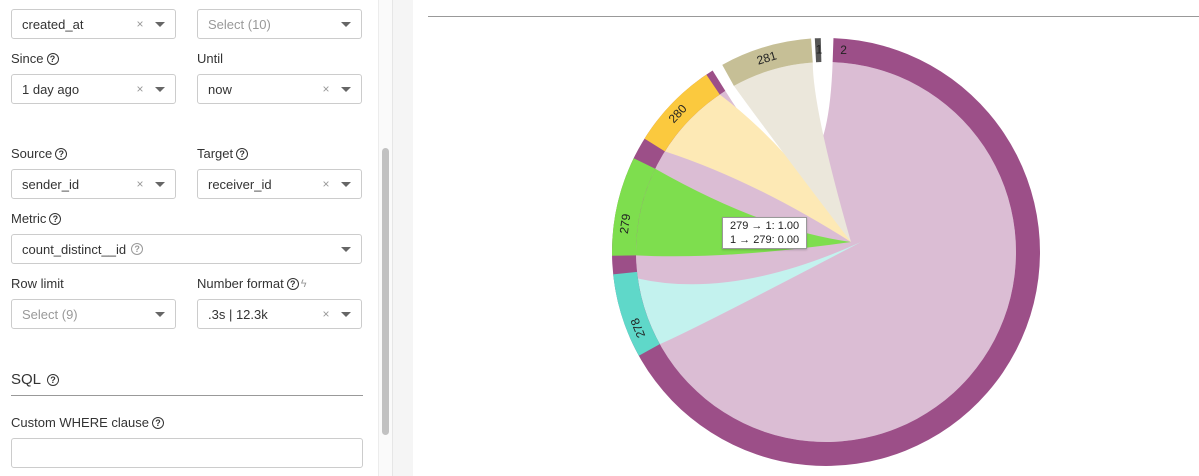 This screenshot has width=1199, height=476. What do you see at coordinates (303, 283) in the screenshot?
I see `bolt-icon: ϟ` at bounding box center [303, 283].